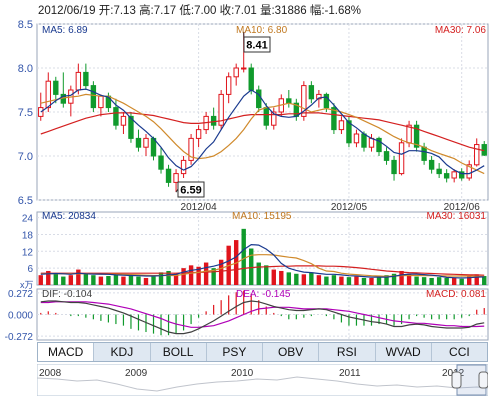 The width and height of the screenshot is (496, 400). What do you see at coordinates (483, 380) in the screenshot?
I see `navigator-right-handle` at bounding box center [483, 380].